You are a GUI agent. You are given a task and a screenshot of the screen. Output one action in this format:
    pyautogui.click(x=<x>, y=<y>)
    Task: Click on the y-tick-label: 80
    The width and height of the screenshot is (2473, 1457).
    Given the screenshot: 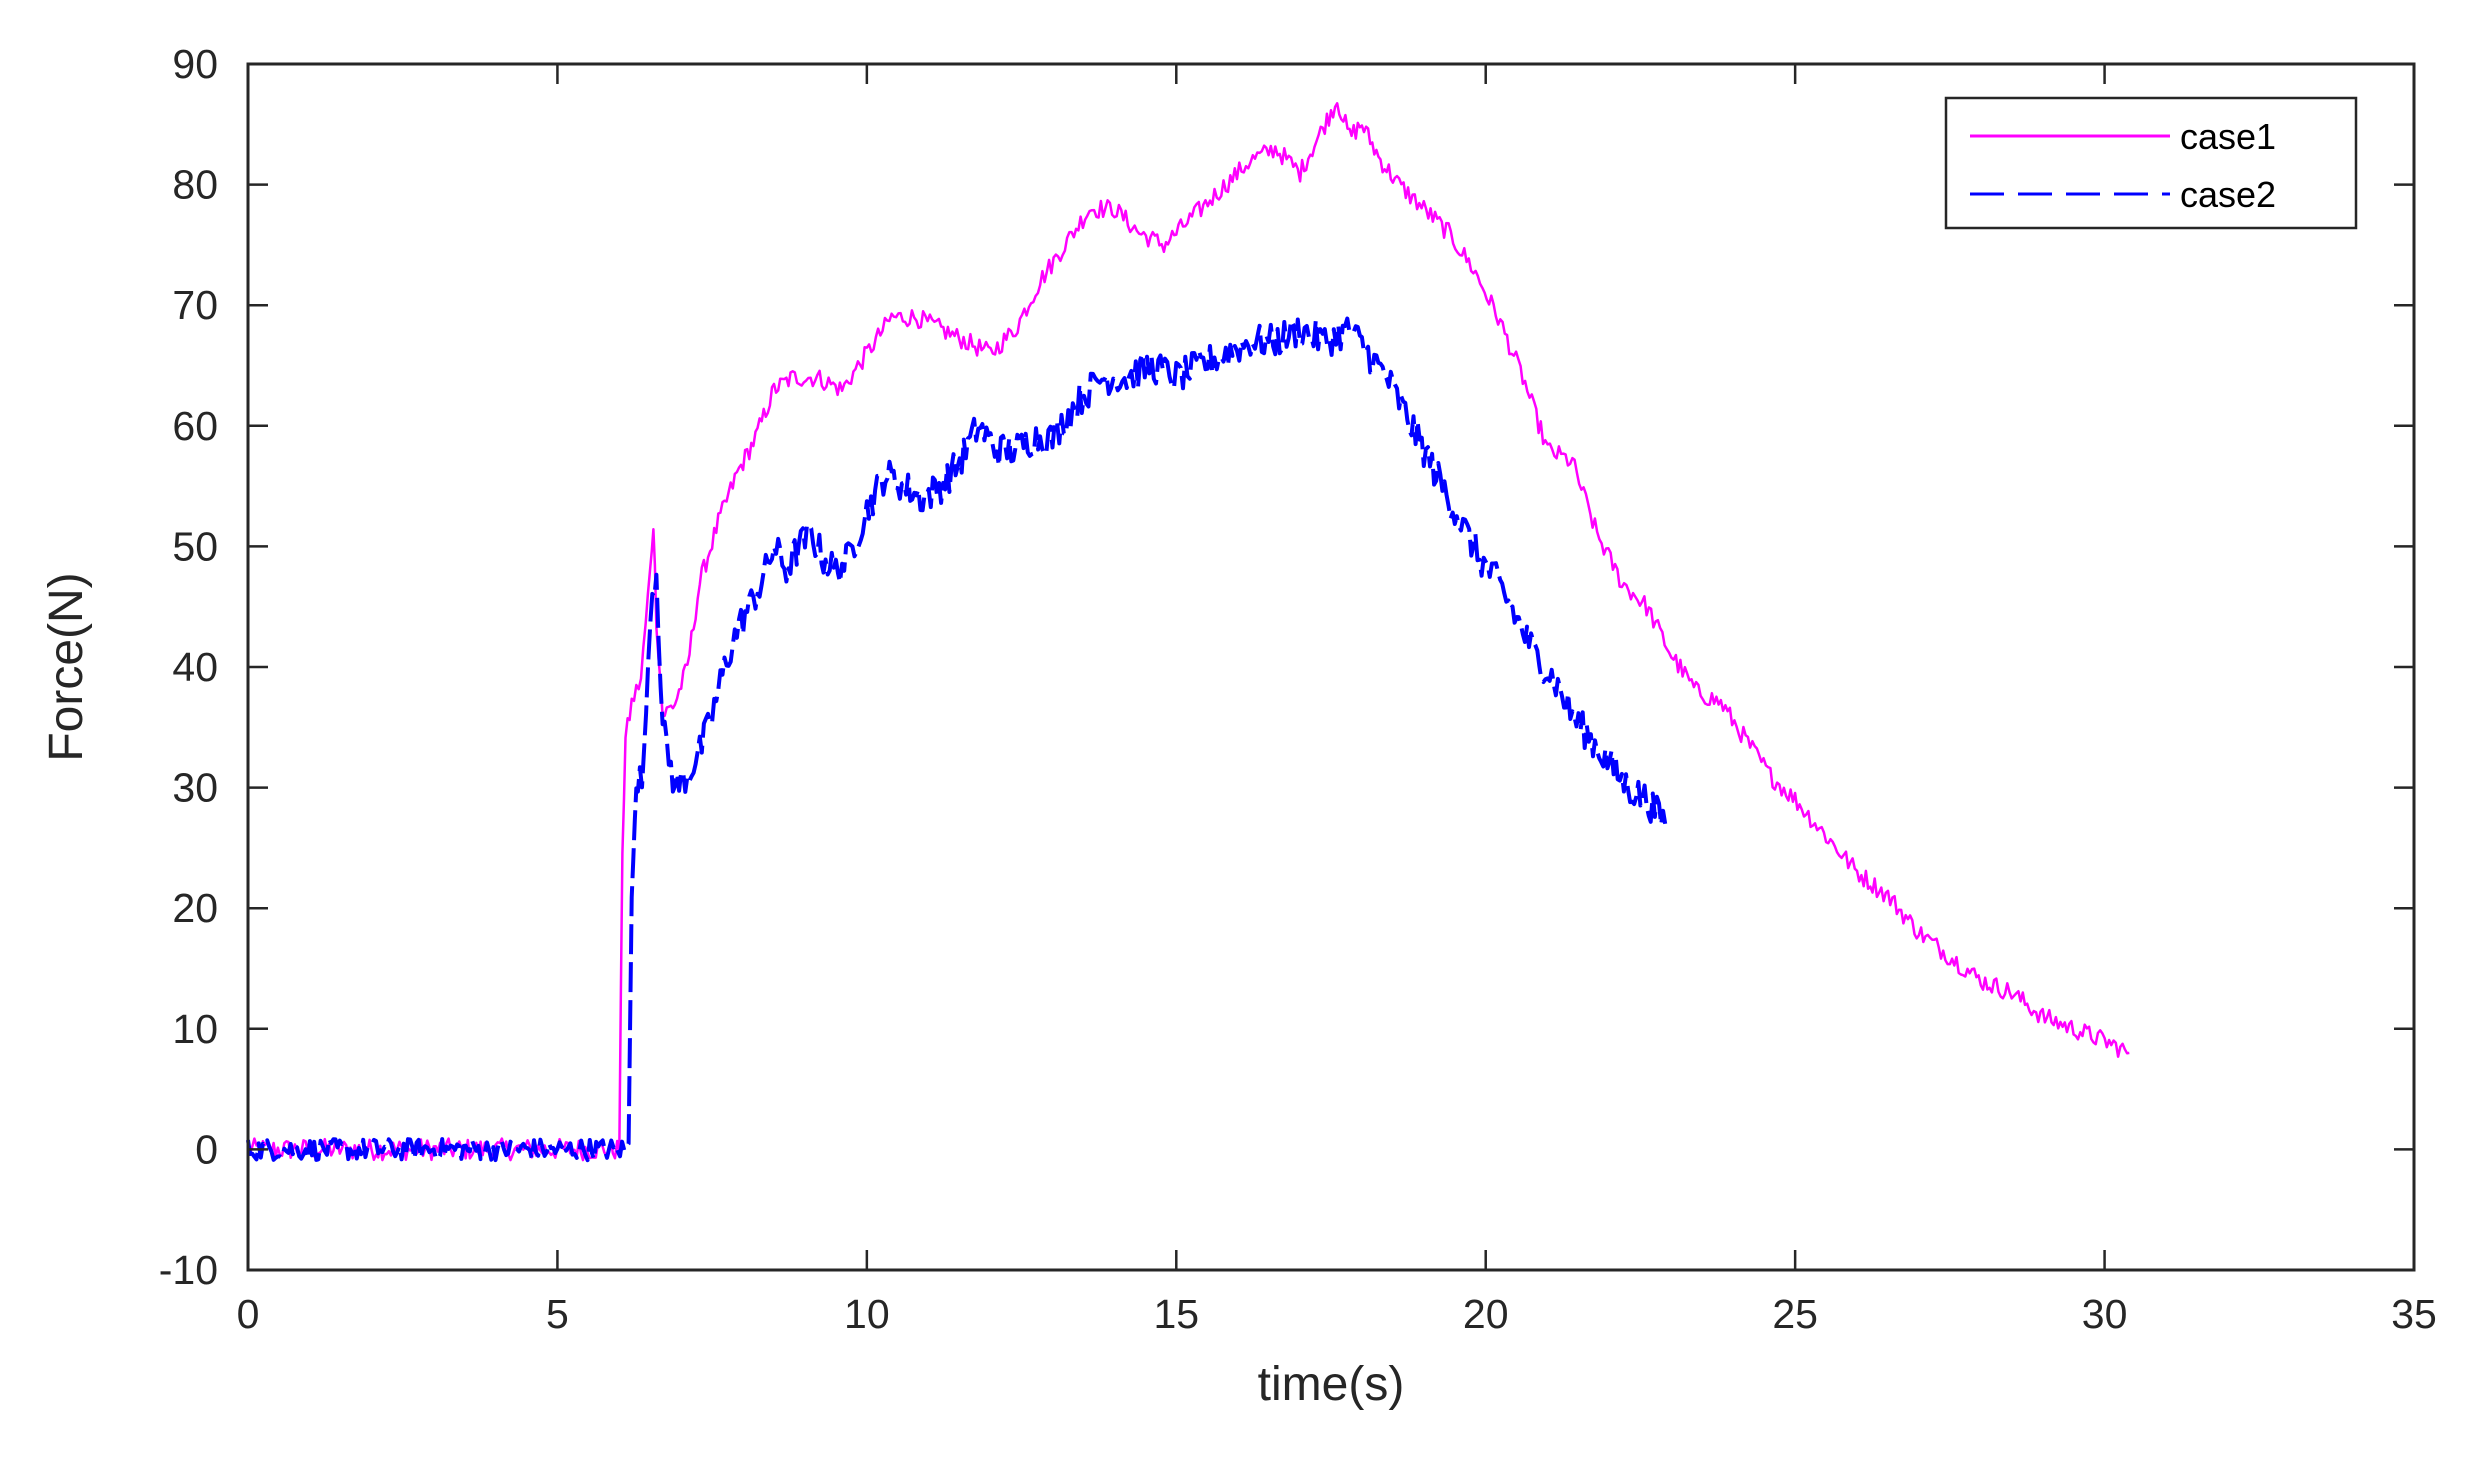 What is the action you would take?
    pyautogui.click(x=195, y=185)
    